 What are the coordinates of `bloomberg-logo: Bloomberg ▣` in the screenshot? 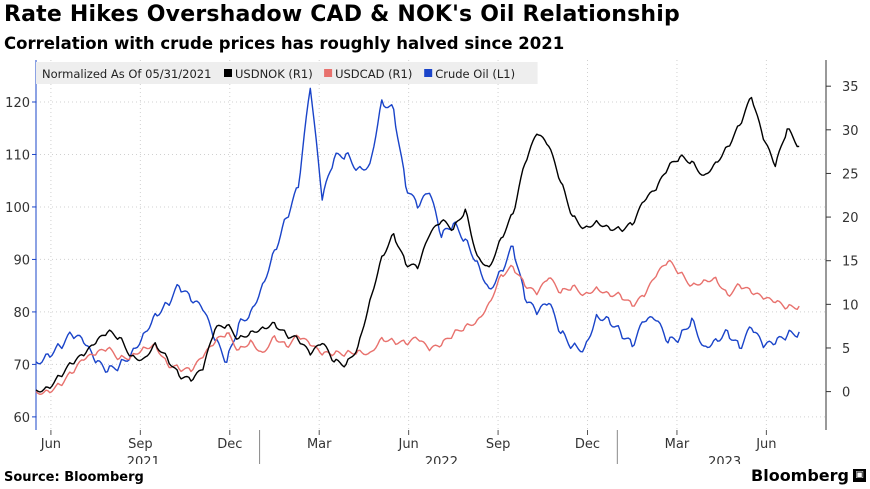 It's located at (808, 475).